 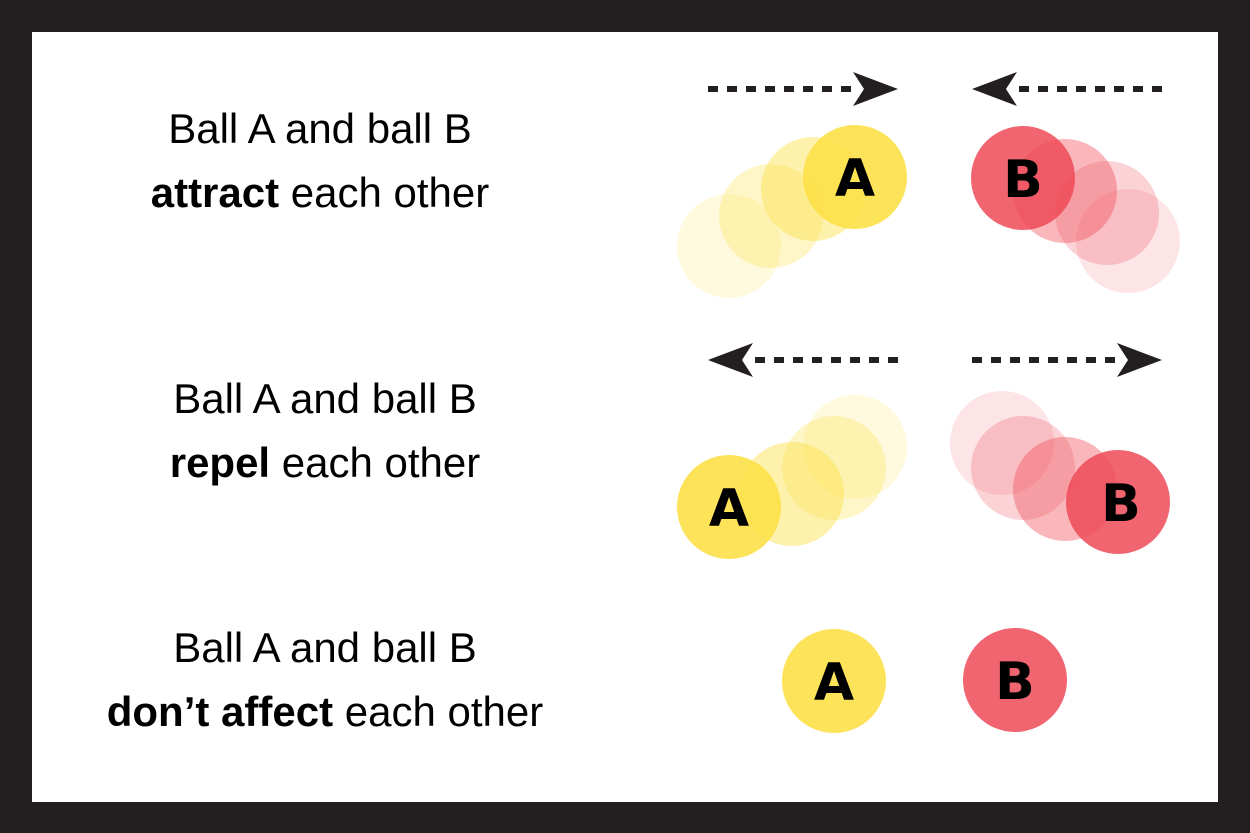 I want to click on no-effect-ball-b-label: B, so click(x=1015, y=682).